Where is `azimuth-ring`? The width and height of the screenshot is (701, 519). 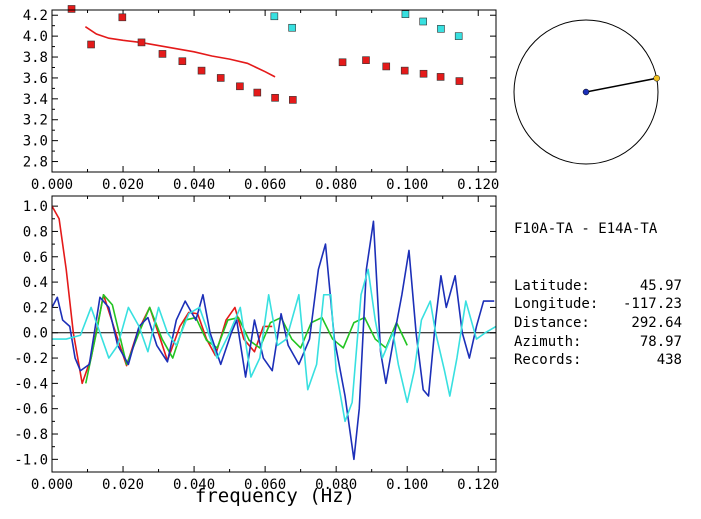
azimuth-ring is located at coordinates (586, 92).